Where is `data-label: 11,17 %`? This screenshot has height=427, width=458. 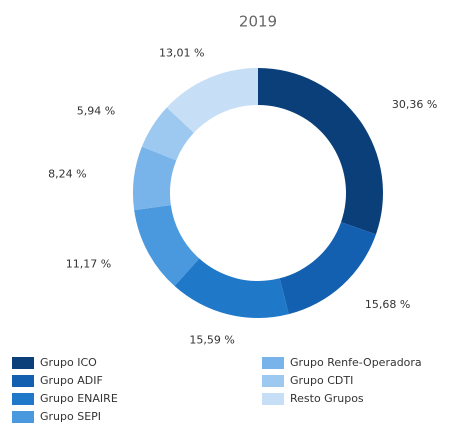
data-label: 11,17 % is located at coordinates (88, 263).